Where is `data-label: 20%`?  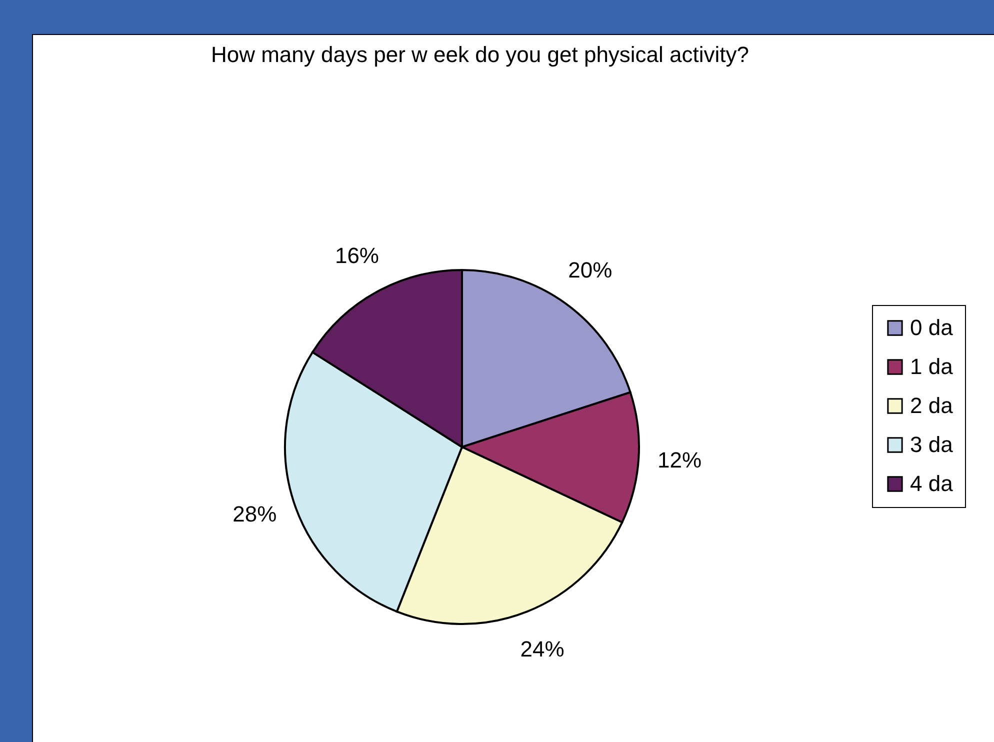 data-label: 20% is located at coordinates (590, 270).